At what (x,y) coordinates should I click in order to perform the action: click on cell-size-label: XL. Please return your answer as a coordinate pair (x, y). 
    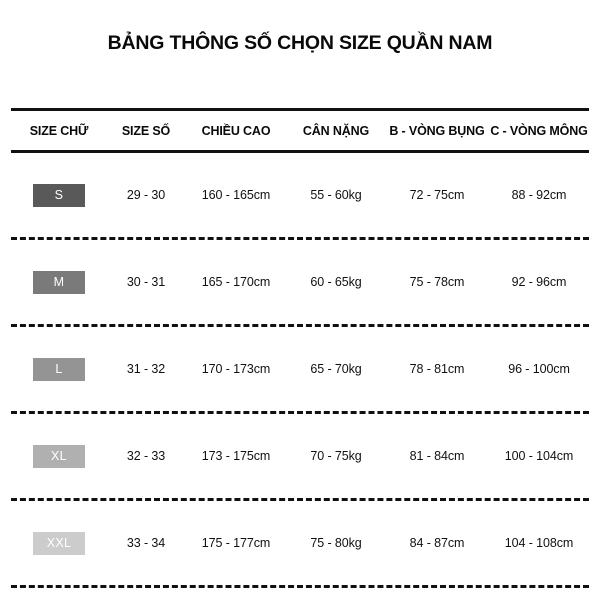
    Looking at the image, I should click on (59, 456).